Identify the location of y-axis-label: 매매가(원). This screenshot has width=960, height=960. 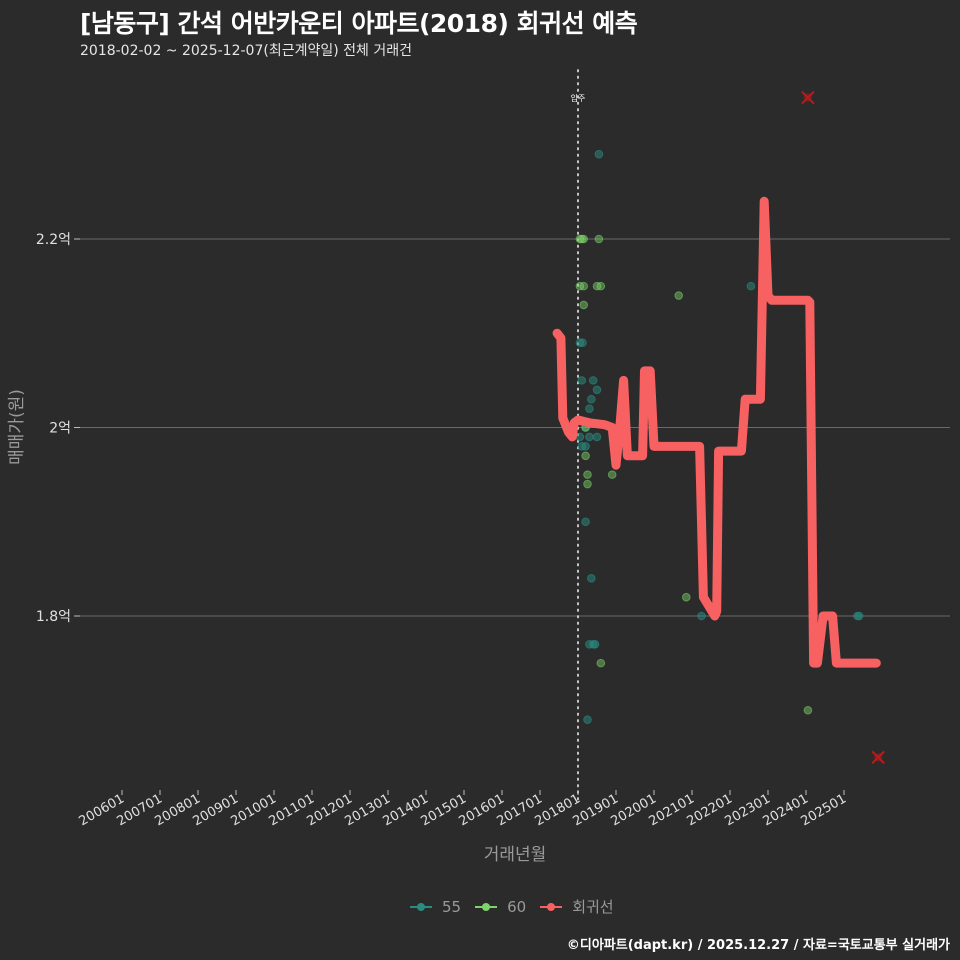
(17, 427).